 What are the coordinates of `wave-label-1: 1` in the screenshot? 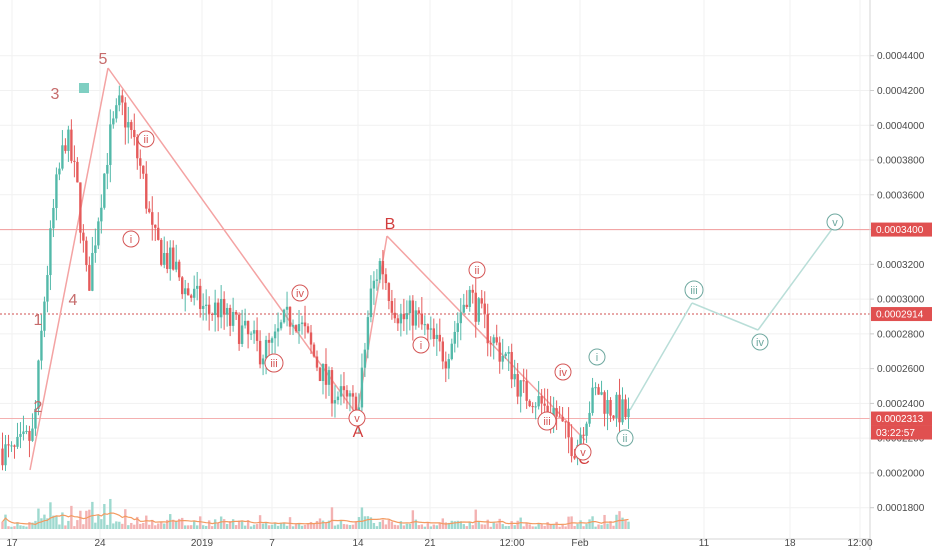 It's located at (38, 320).